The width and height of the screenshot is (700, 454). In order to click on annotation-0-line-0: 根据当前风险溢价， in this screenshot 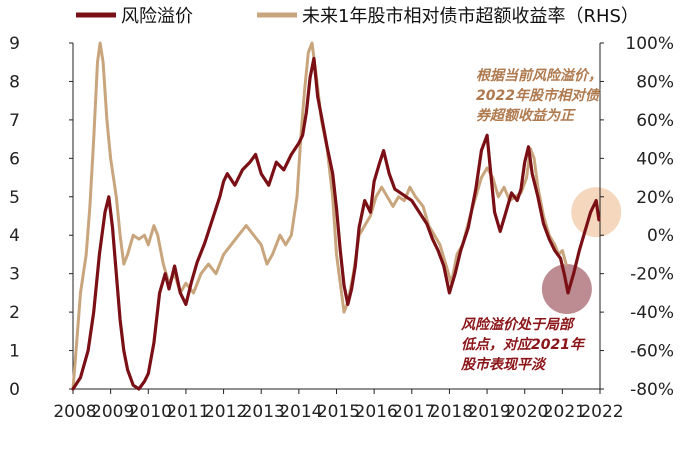, I will do `click(539, 75)`.